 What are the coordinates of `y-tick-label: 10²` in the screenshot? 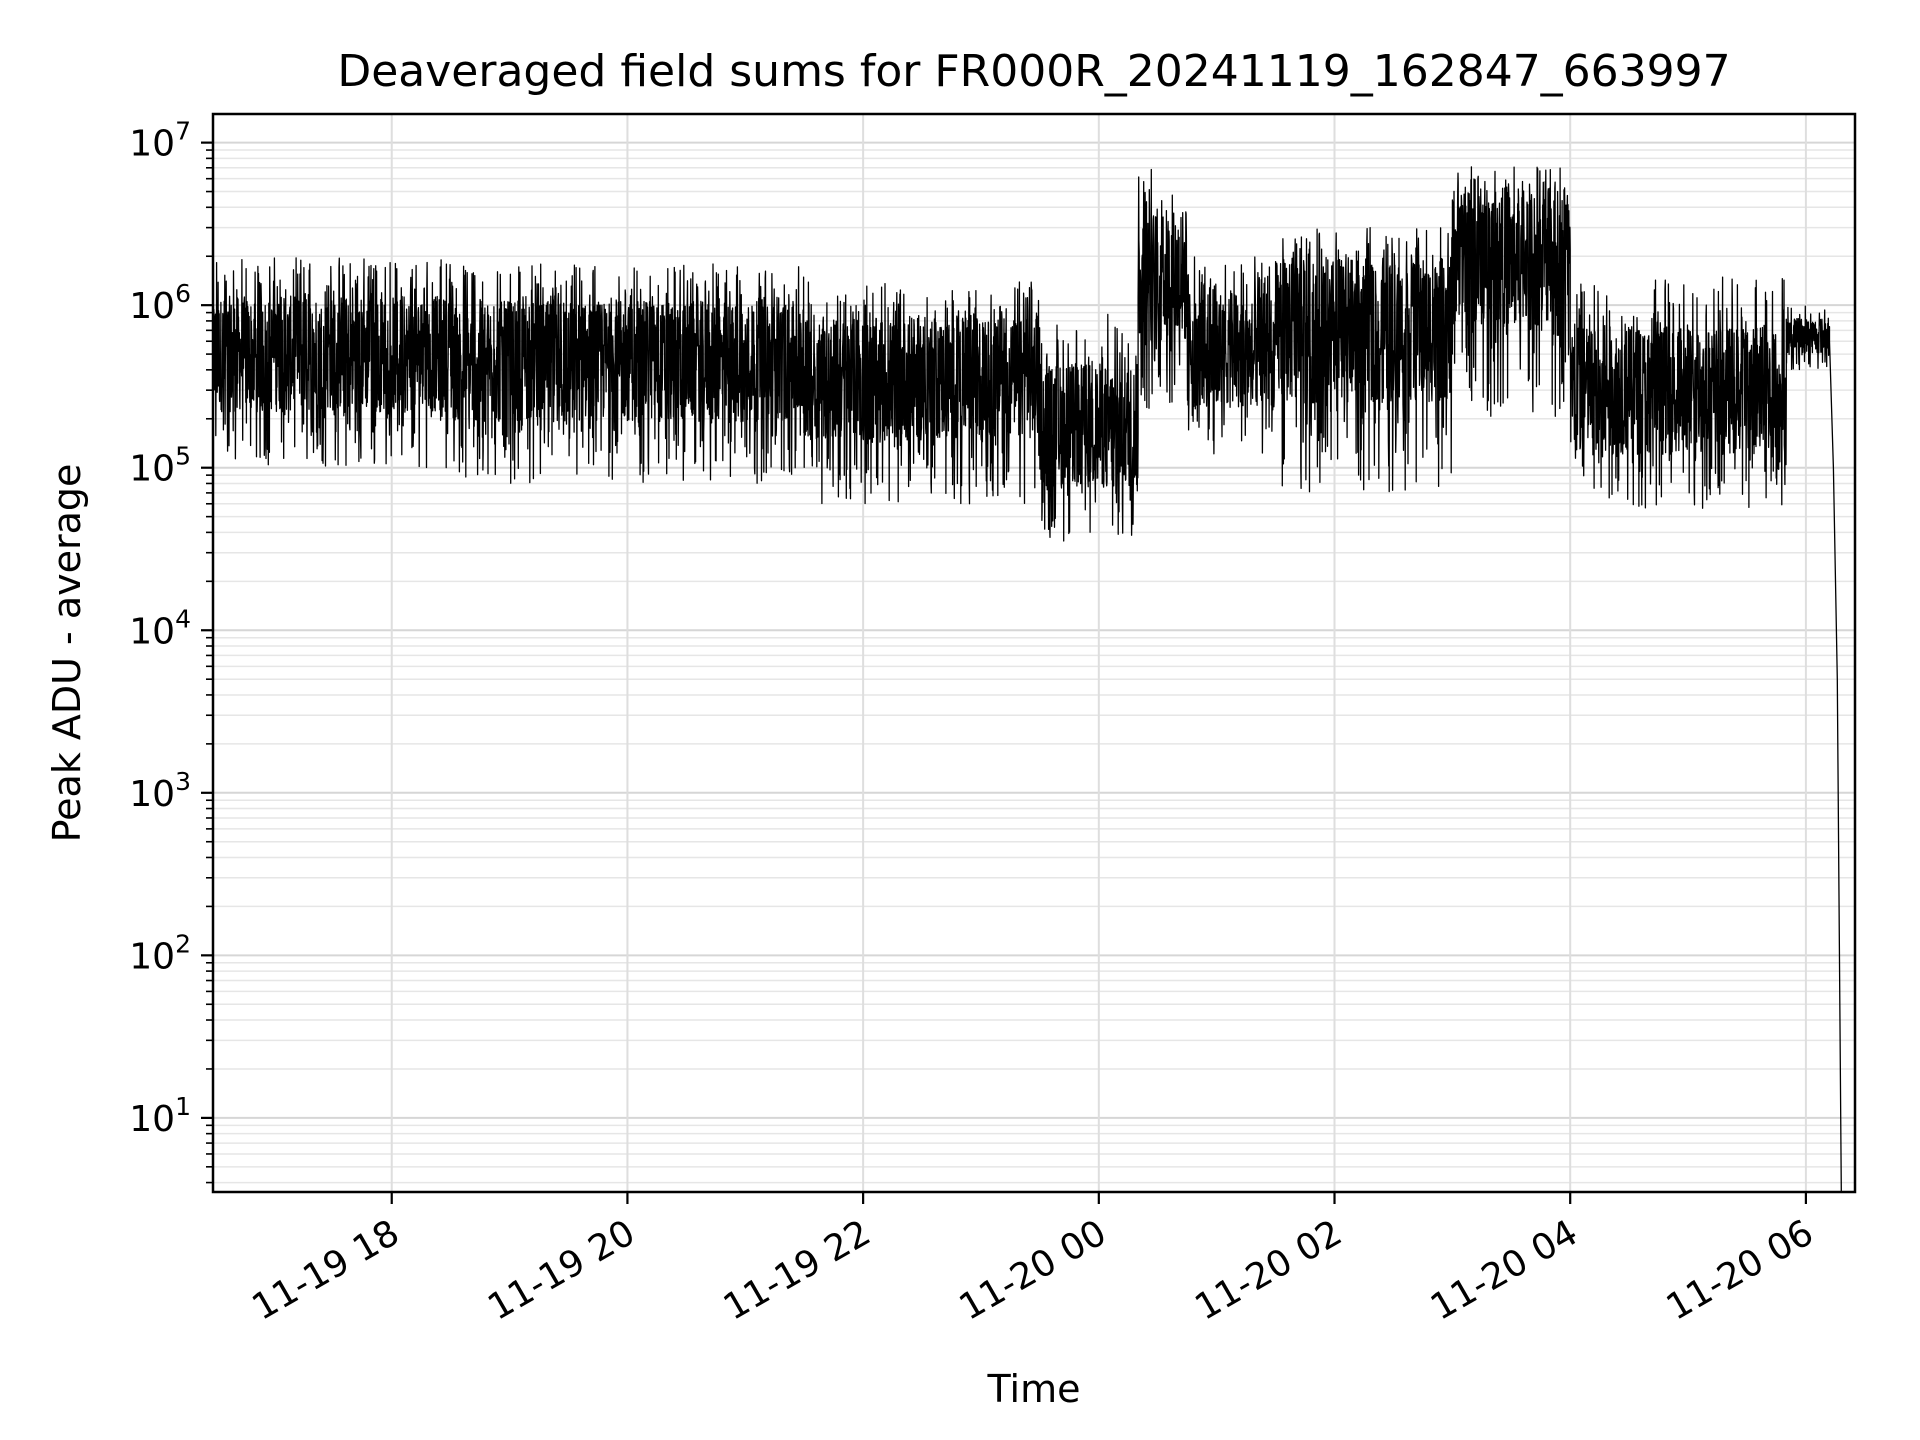 It's located at (160, 953).